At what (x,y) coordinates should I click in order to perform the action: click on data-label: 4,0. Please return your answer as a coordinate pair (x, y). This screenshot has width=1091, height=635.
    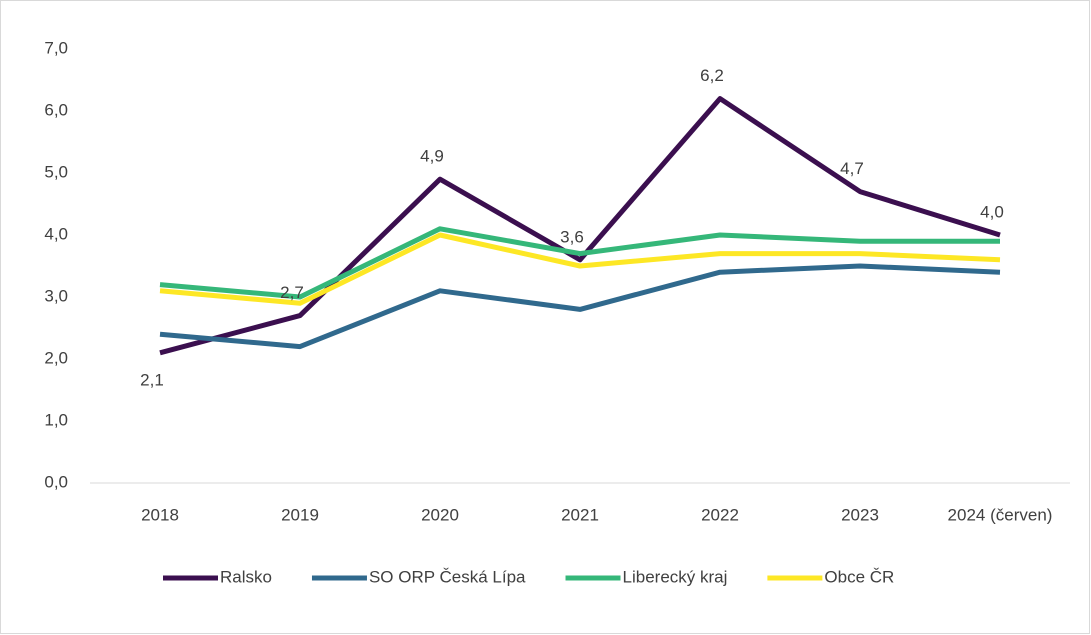
    Looking at the image, I should click on (992, 211).